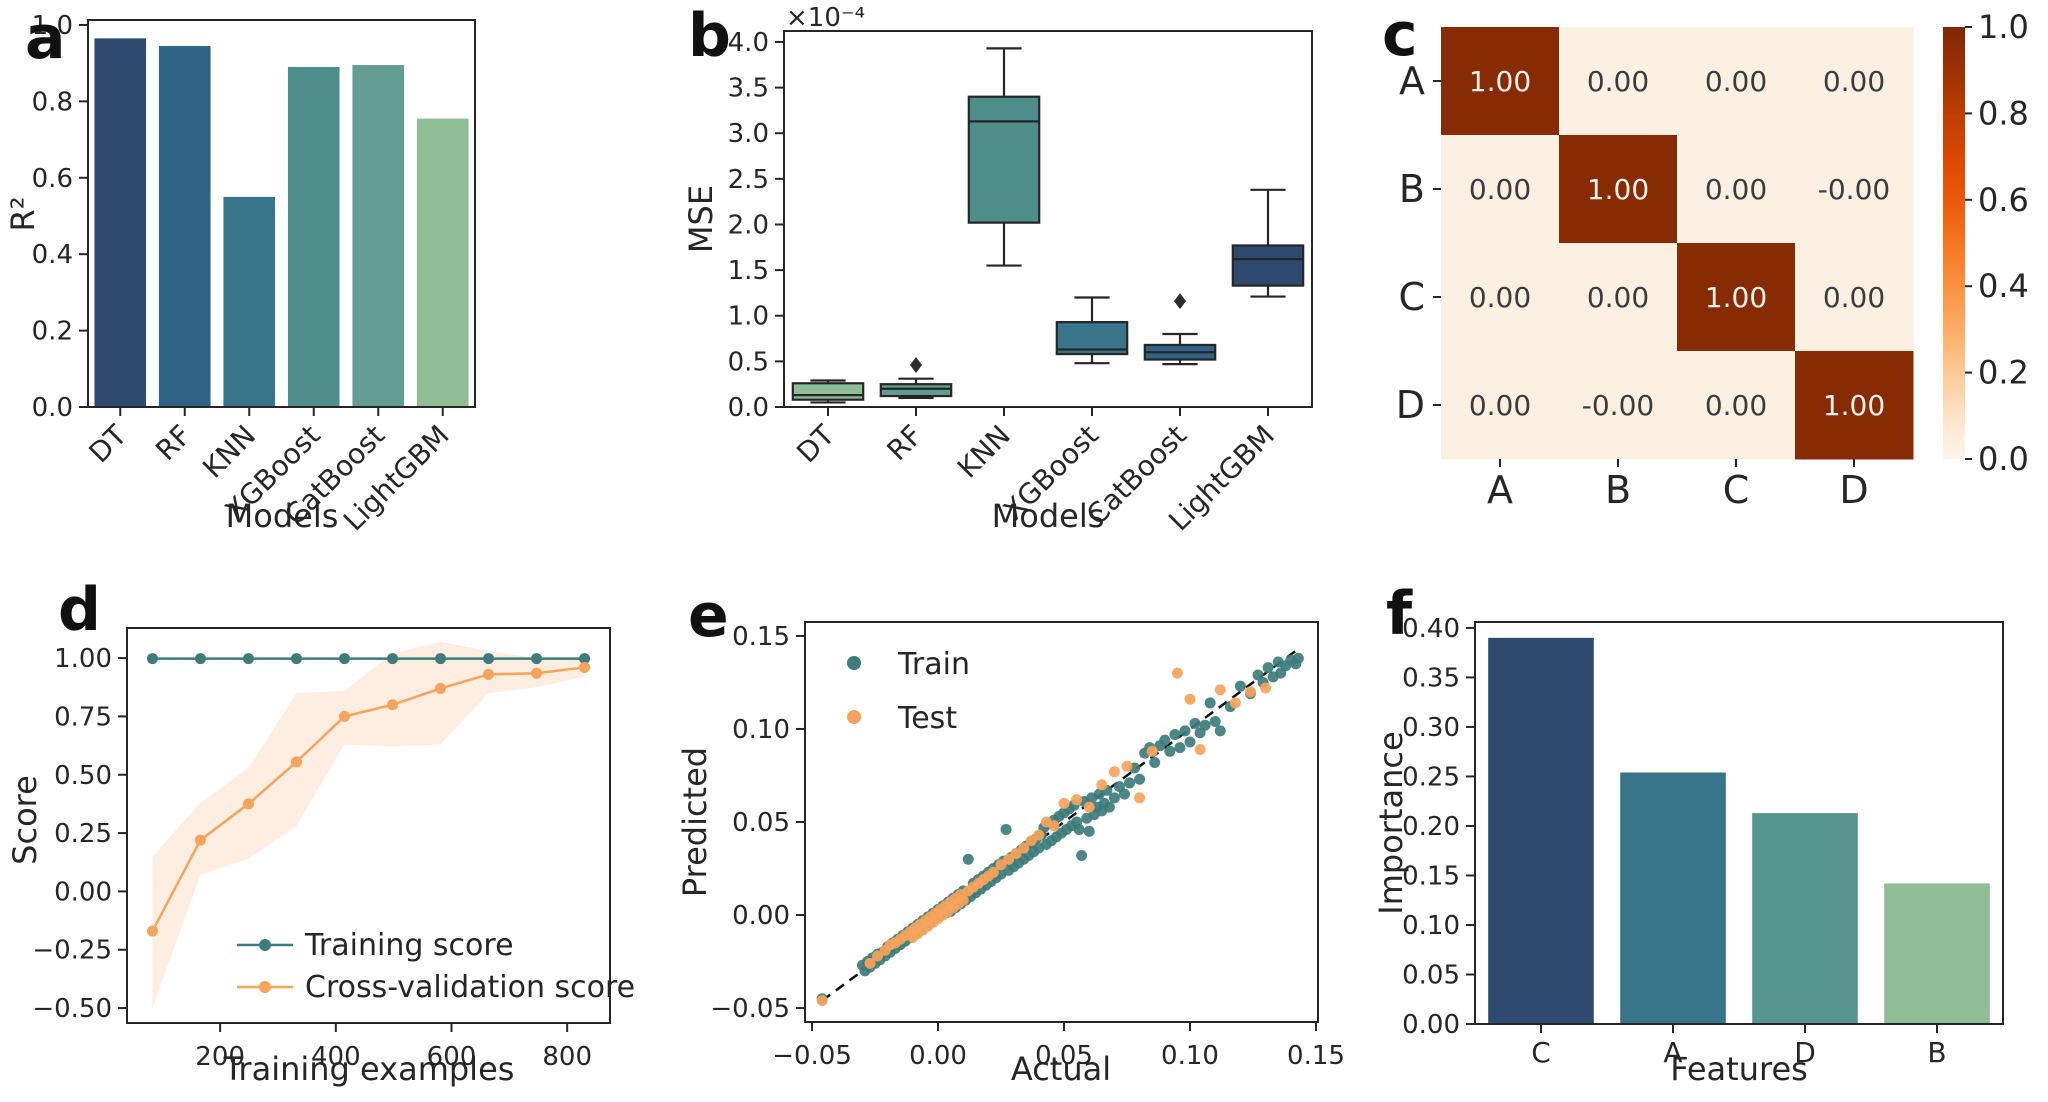  What do you see at coordinates (761, 730) in the screenshot?
I see `y-tick-label: 0.10` at bounding box center [761, 730].